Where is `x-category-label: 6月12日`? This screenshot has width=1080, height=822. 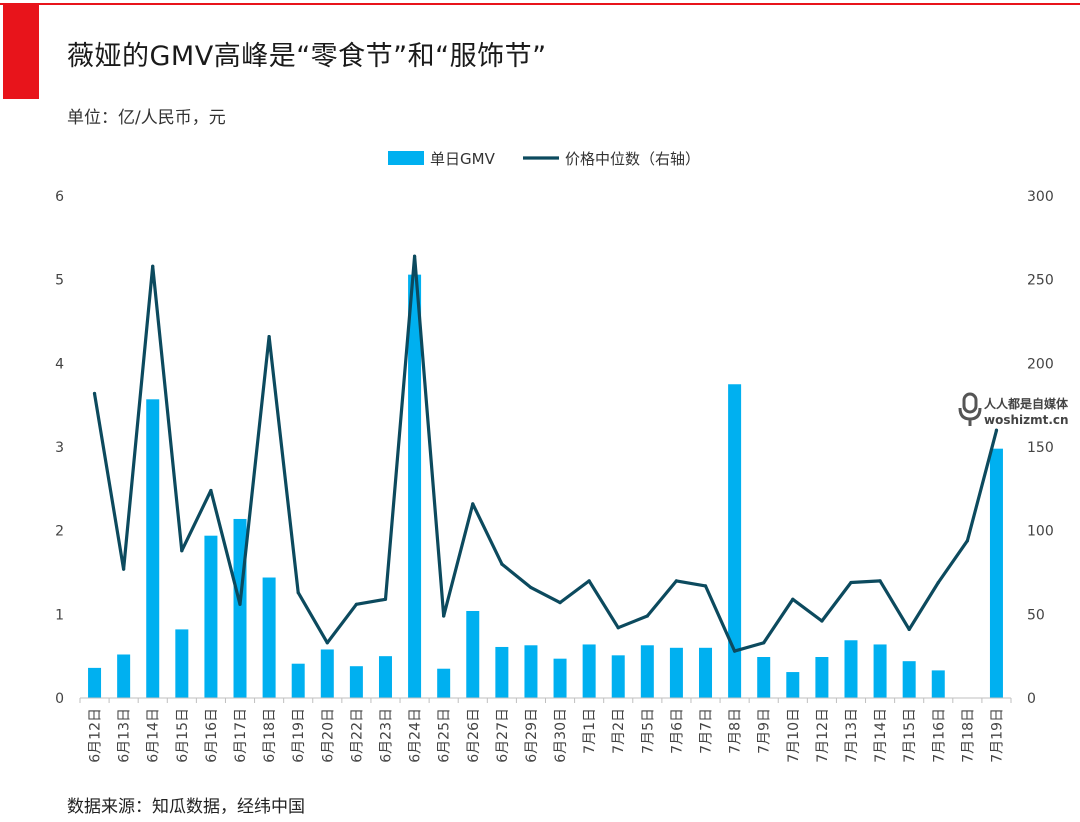 x-category-label: 6月12日 is located at coordinates (96, 735).